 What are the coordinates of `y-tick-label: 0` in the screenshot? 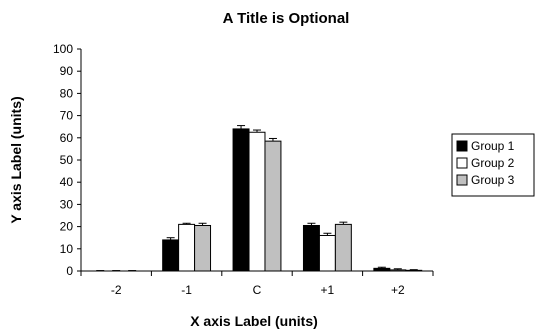 It's located at (69, 271).